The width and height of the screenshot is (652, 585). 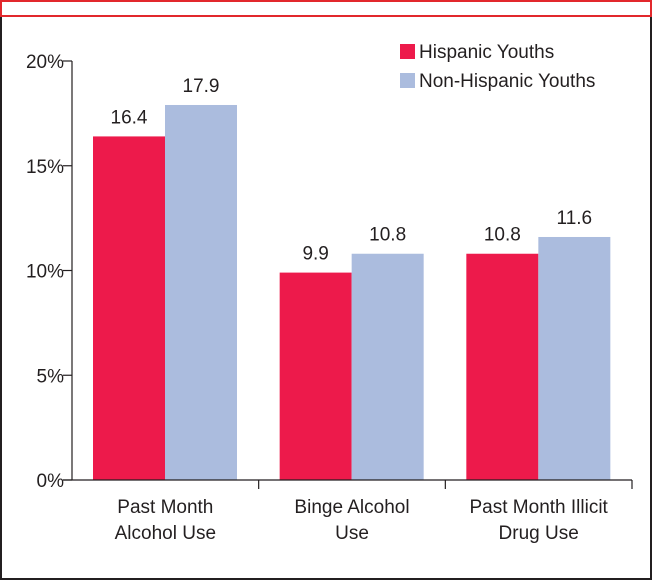 I want to click on y-tick-label: 20%, so click(x=45, y=62).